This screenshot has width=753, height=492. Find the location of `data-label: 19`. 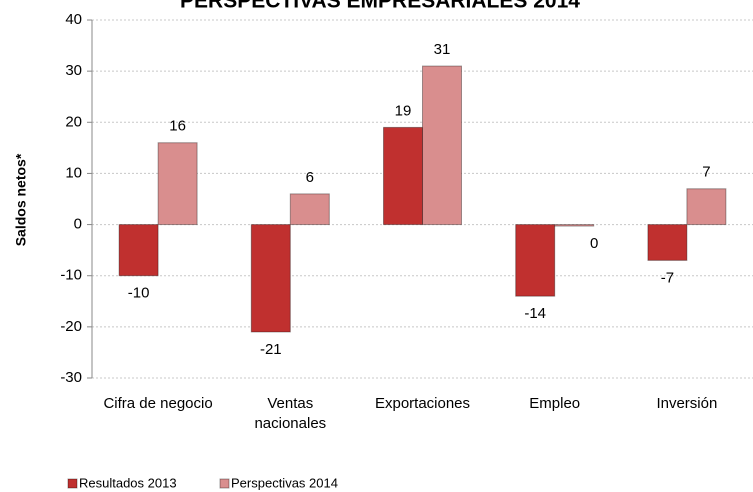

data-label: 19 is located at coordinates (403, 110).